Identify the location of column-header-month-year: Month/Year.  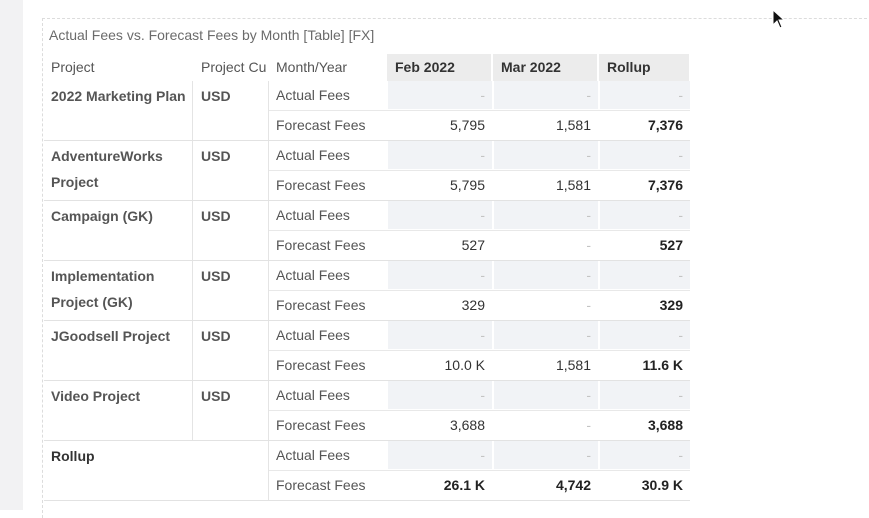
(312, 67).